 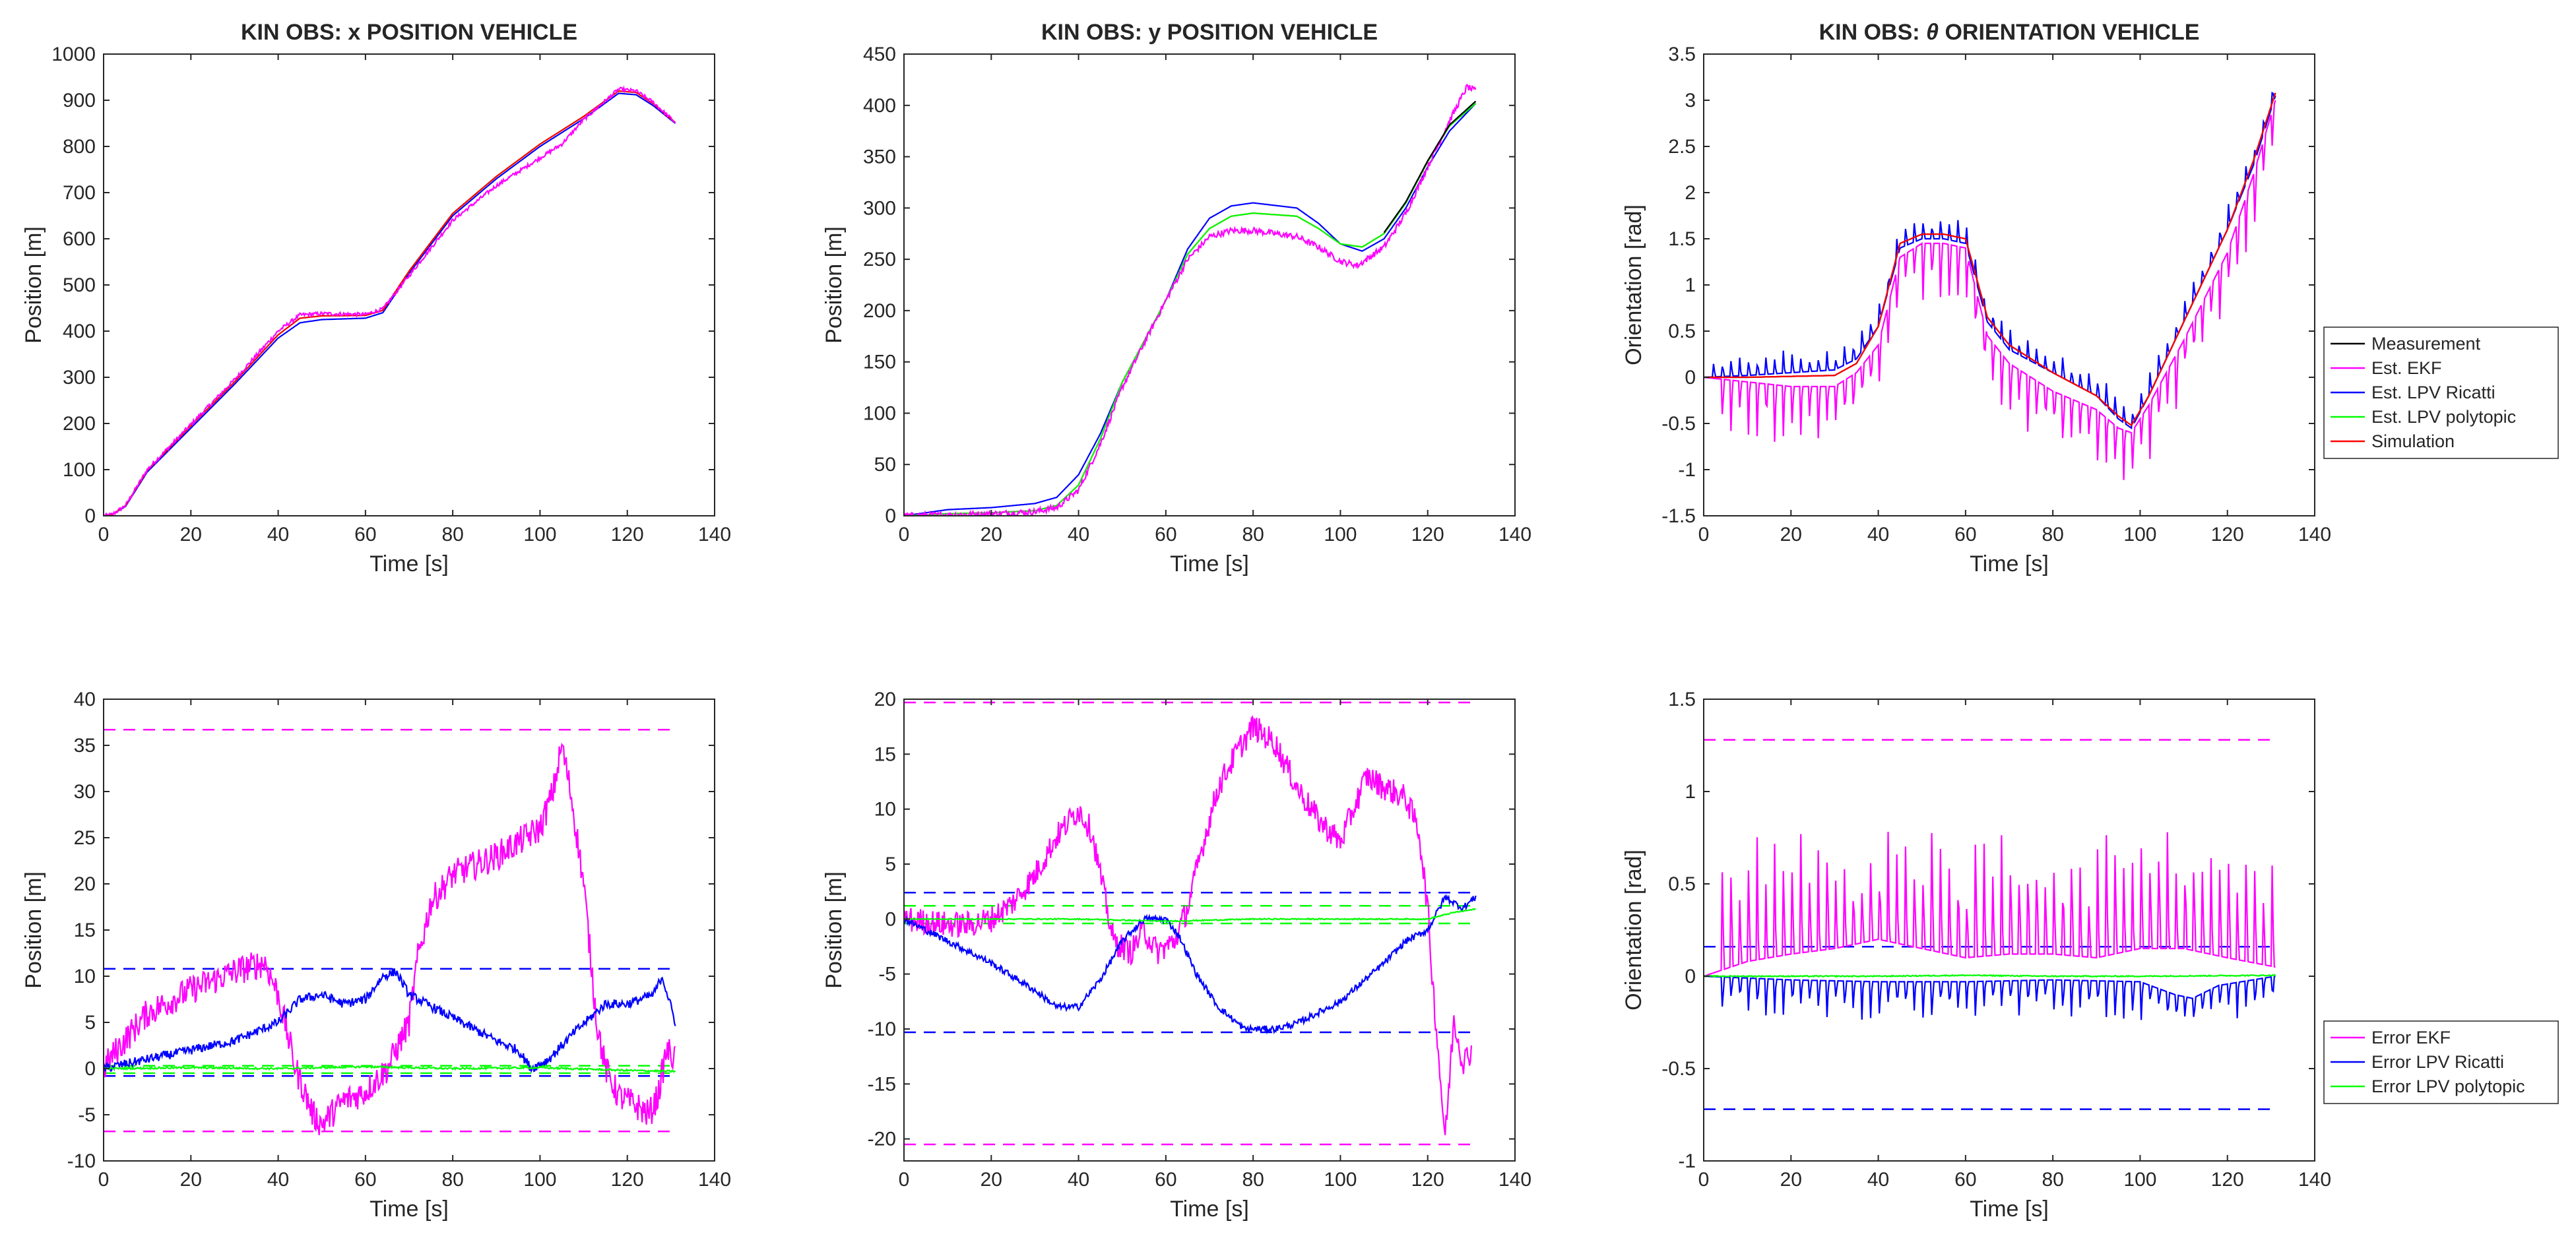 I want to click on series-line-simulation, so click(x=1990, y=259).